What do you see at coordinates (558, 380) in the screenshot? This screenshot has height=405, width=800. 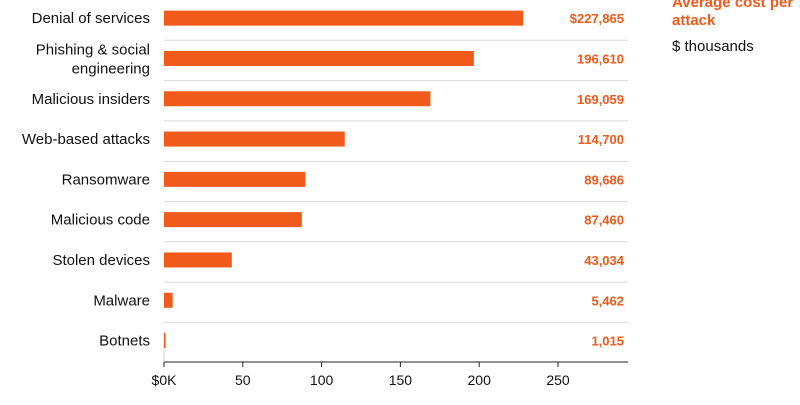 I see `x-tick-label: 250` at bounding box center [558, 380].